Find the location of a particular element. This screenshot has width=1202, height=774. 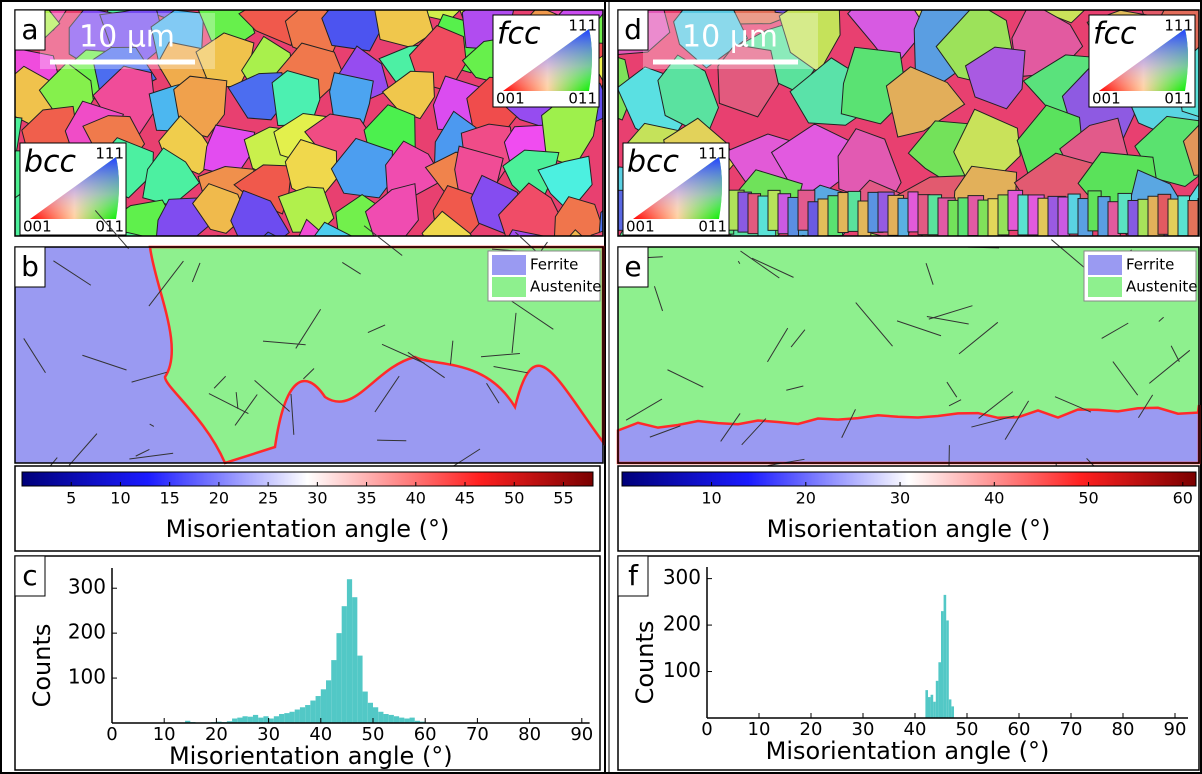

legend-label: Ferrite is located at coordinates (554, 265).